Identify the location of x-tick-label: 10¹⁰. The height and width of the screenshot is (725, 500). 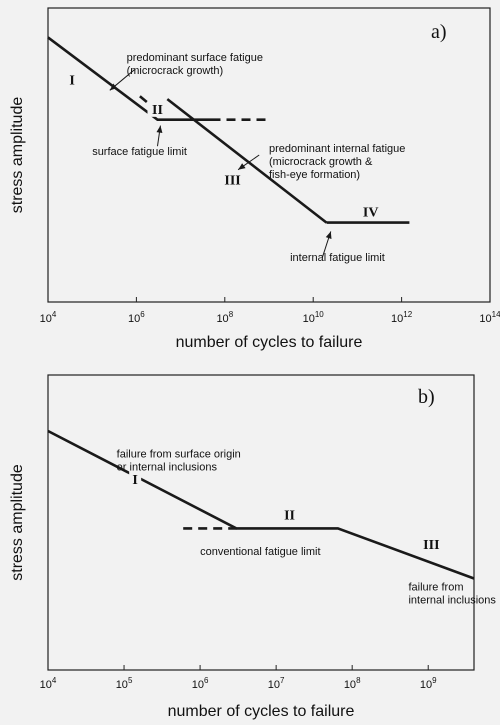
(314, 317).